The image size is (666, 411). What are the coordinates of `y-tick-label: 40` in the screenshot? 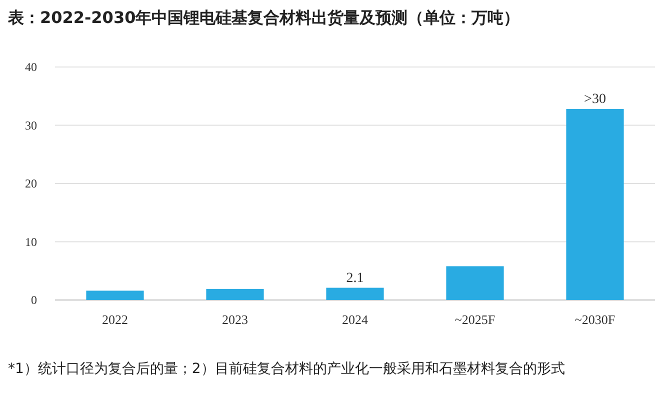 It's located at (31, 67).